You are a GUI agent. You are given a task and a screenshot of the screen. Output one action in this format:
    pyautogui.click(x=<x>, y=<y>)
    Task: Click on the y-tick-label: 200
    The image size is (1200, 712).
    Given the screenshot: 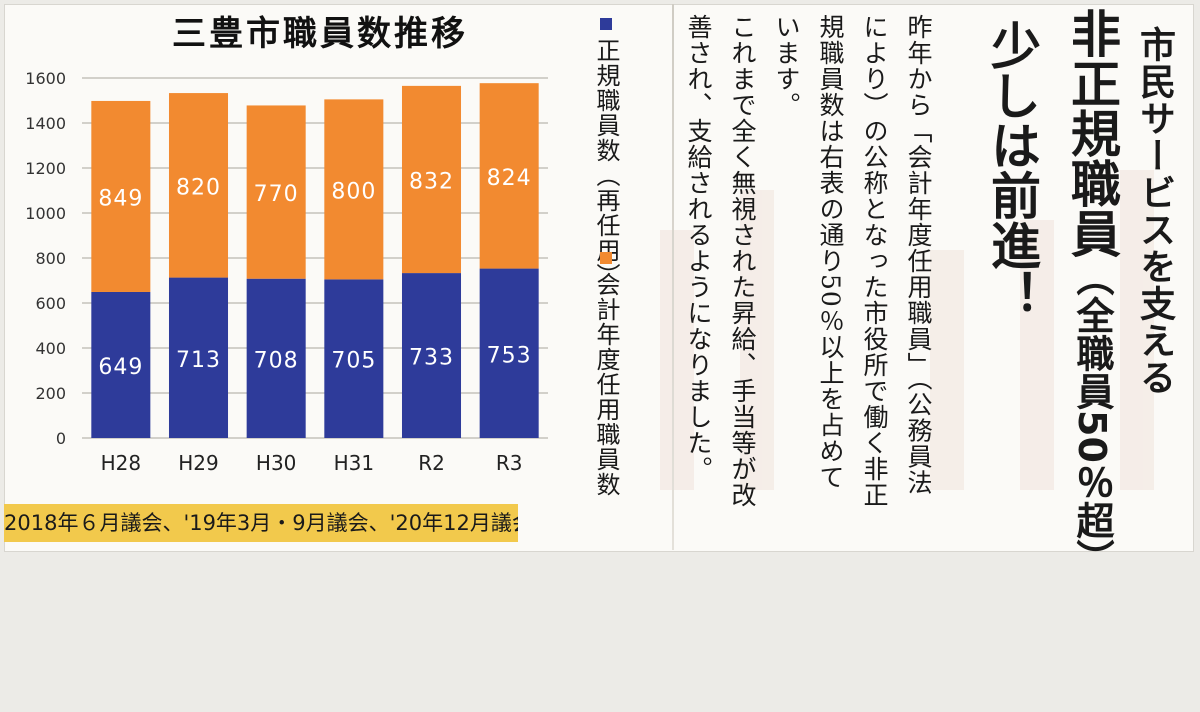 What is the action you would take?
    pyautogui.click(x=50, y=393)
    